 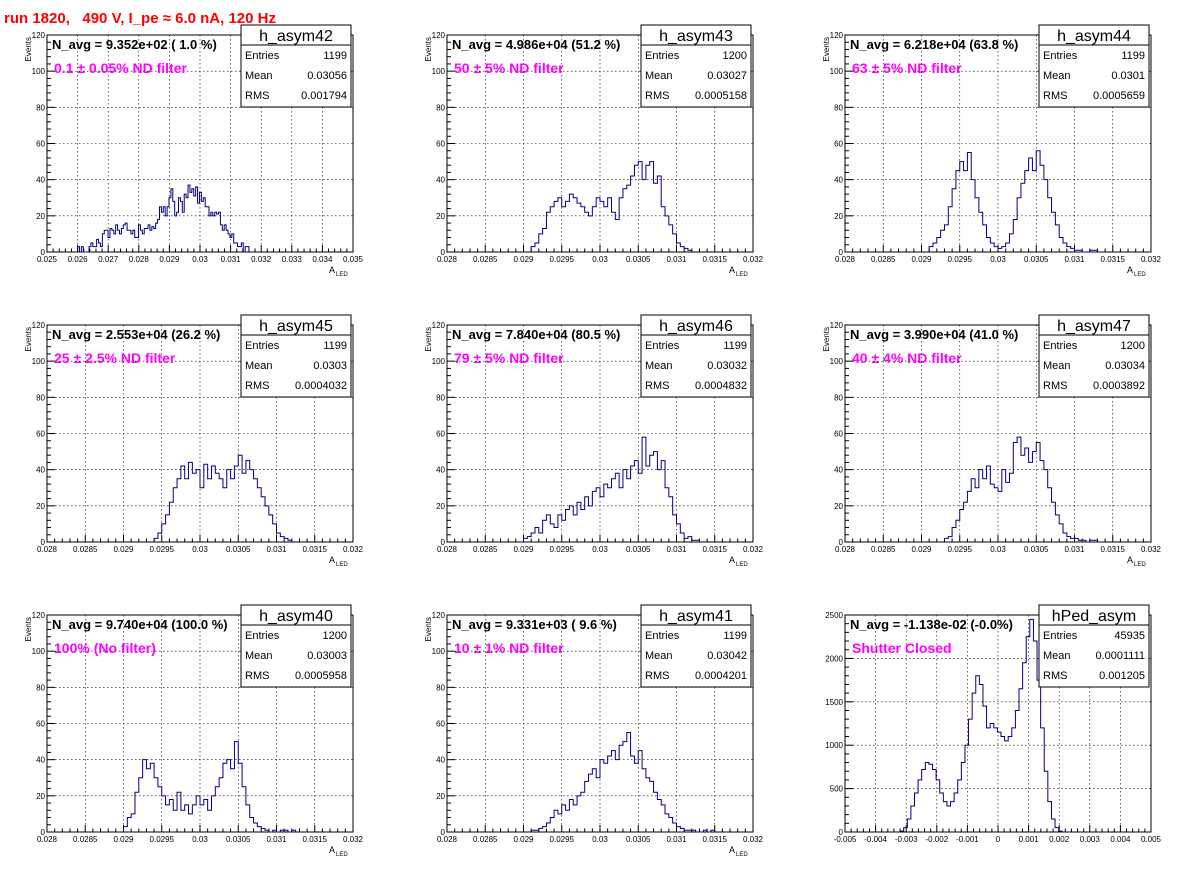 I want to click on stats-value: 0.001794, so click(x=324, y=96).